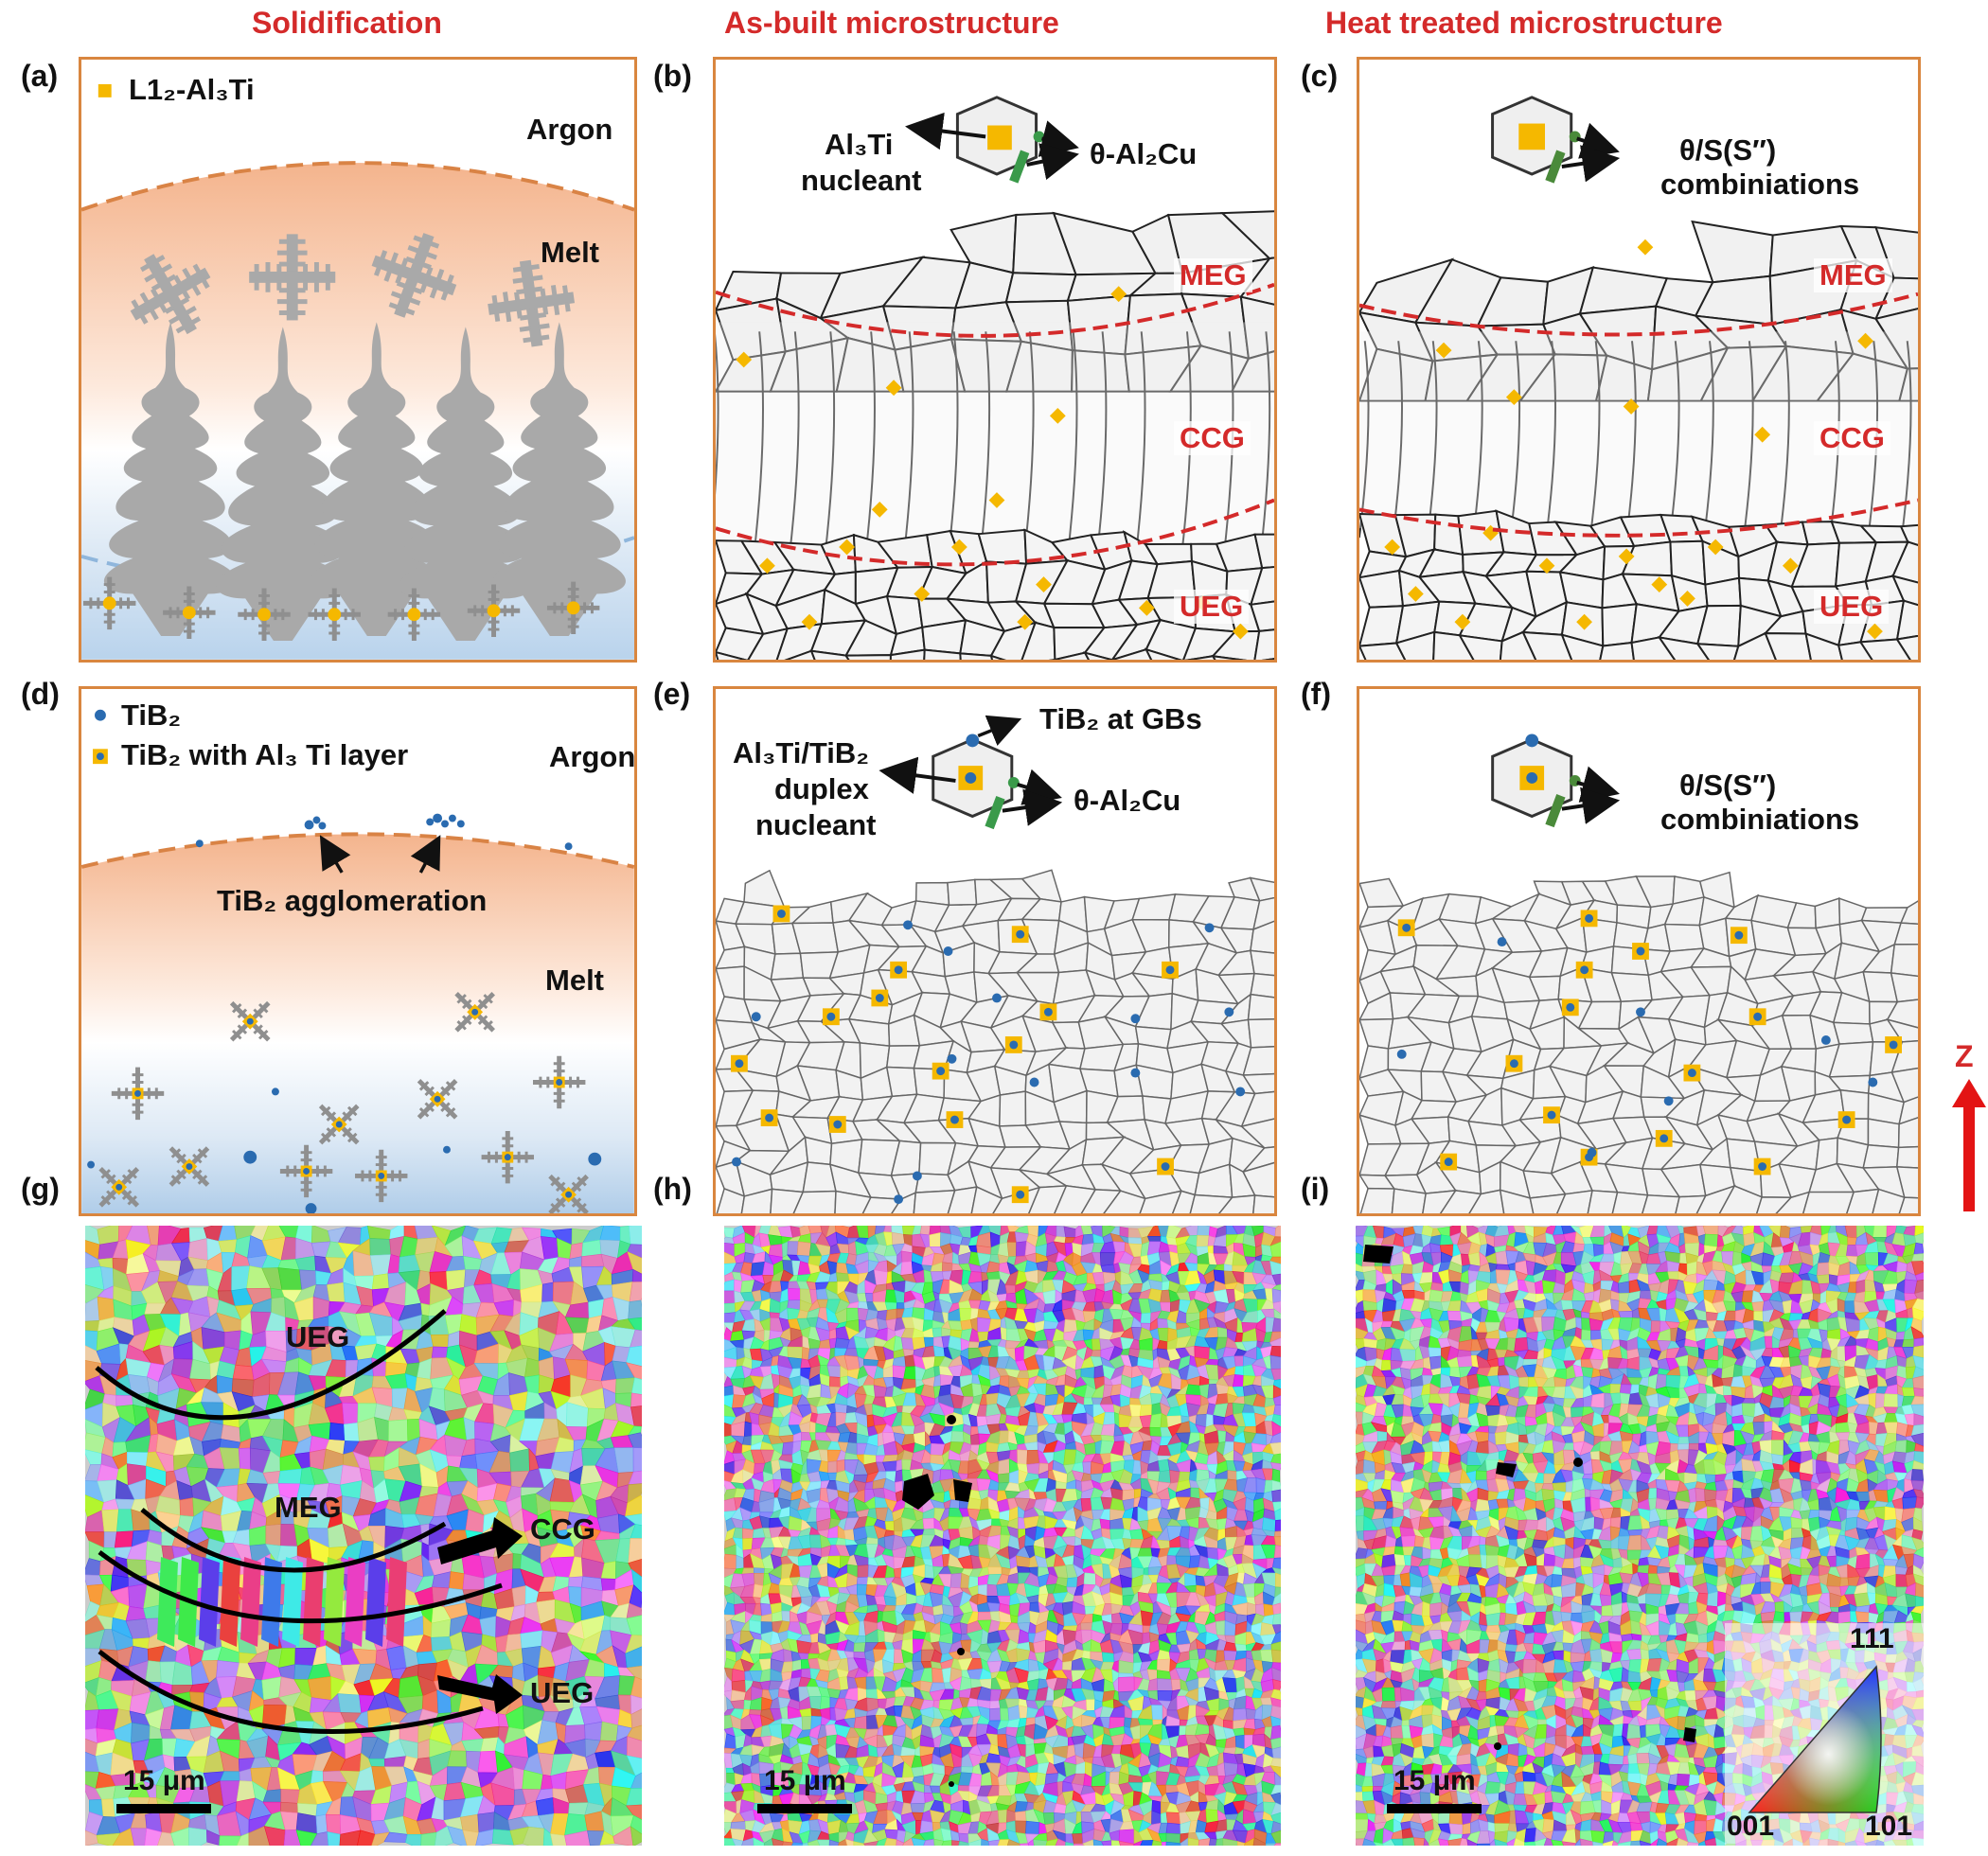 Image resolution: width=1988 pixels, height=1856 pixels. Describe the element at coordinates (1315, 1189) in the screenshot. I see `panel-label-i: (i)` at that location.